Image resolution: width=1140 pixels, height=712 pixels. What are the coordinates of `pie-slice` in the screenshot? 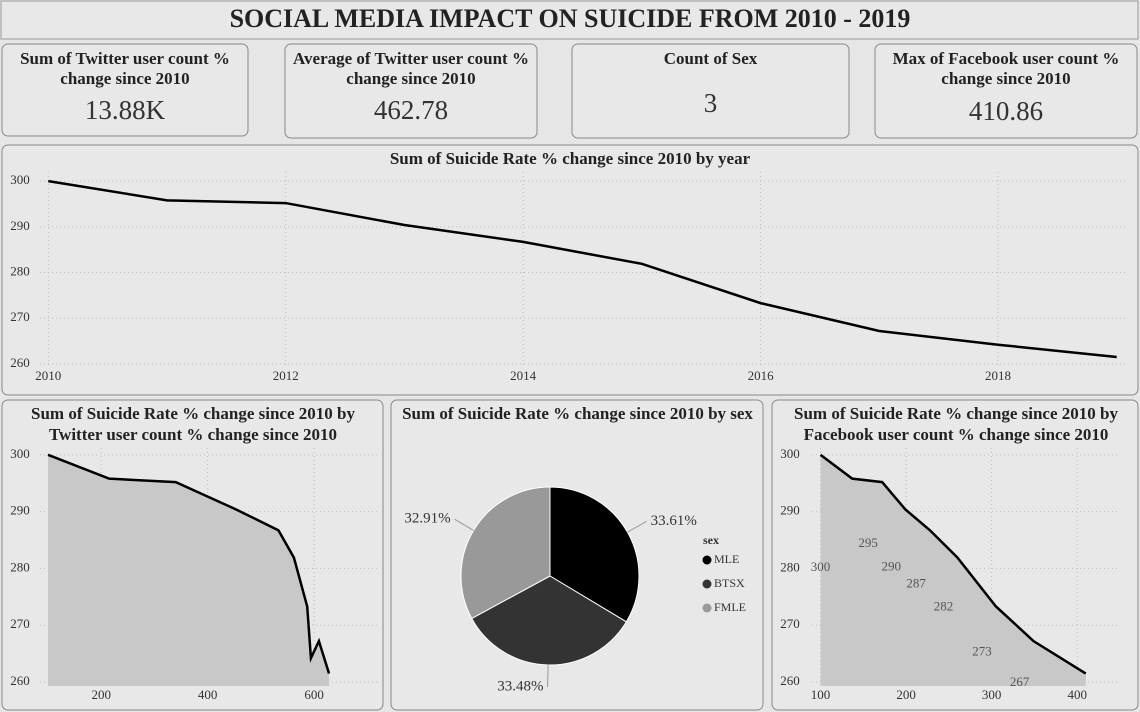 It's located at (594, 554).